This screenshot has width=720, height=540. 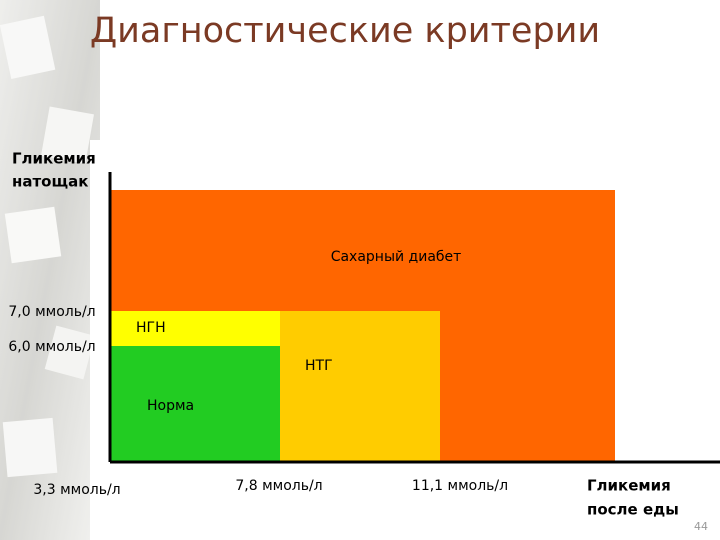 What do you see at coordinates (629, 486) in the screenshot?
I see `x-axis-title: Гликемия` at bounding box center [629, 486].